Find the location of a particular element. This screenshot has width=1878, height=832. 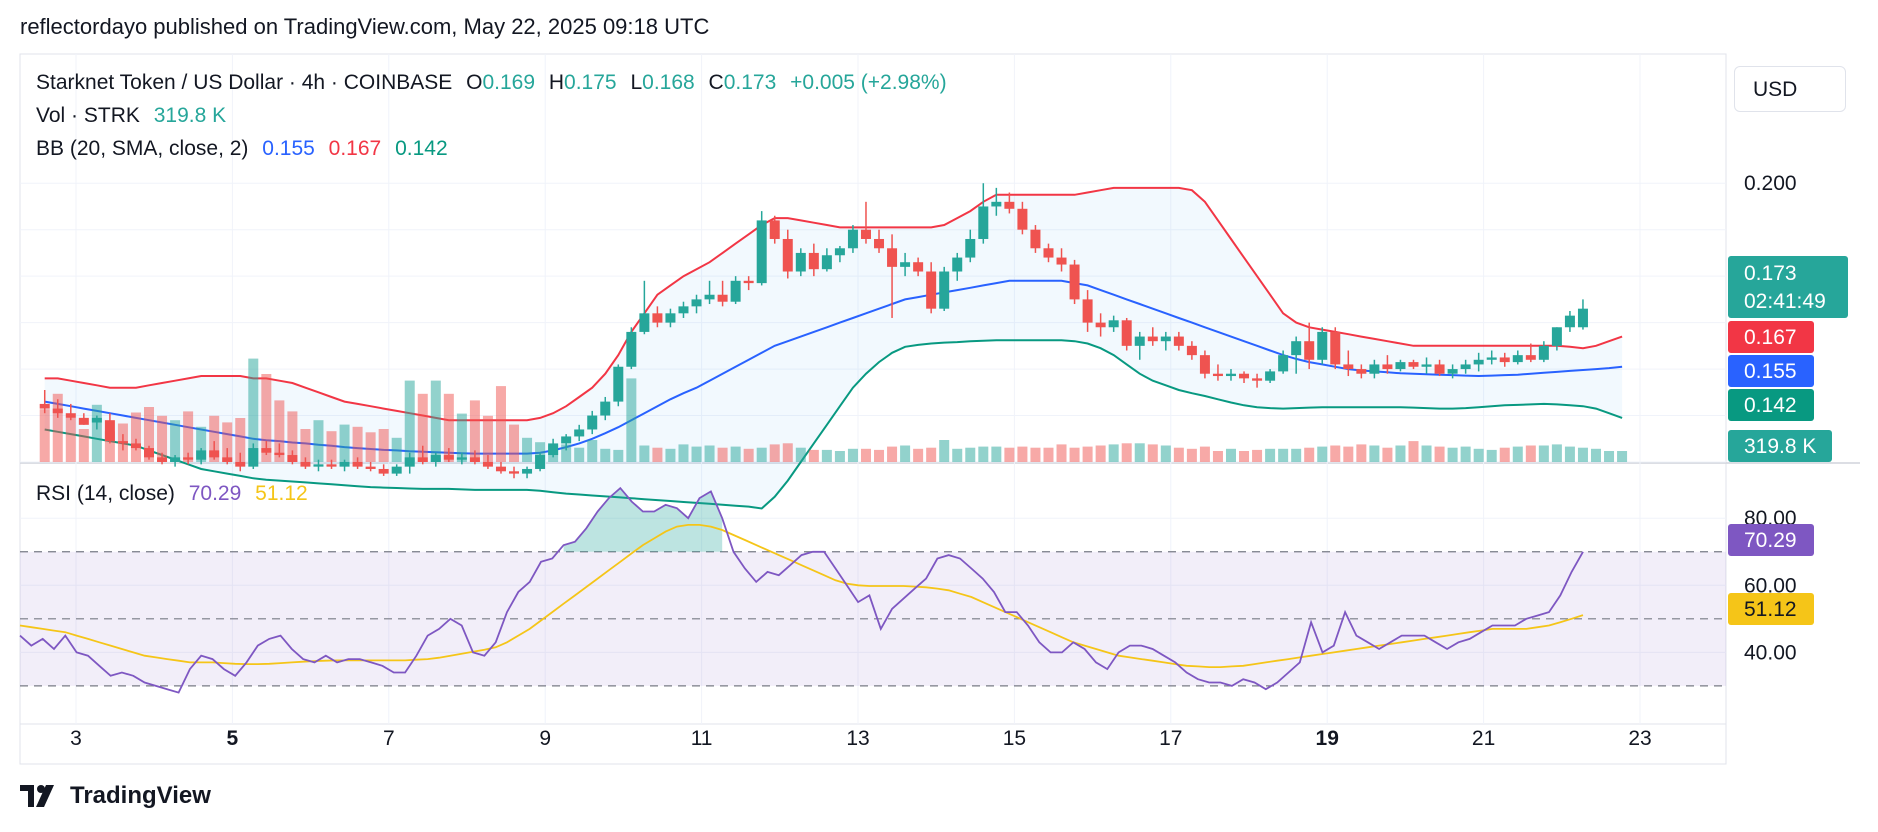

rsi-ma-line is located at coordinates (801, 596).